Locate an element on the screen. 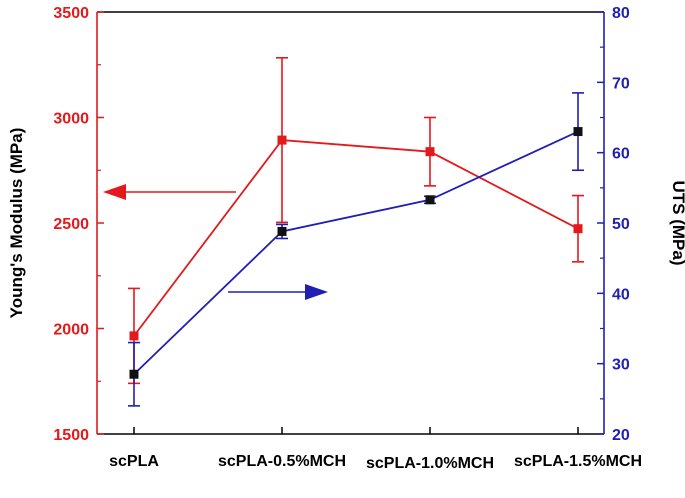 The height and width of the screenshot is (498, 685). left-axis-tick-label: 3500 is located at coordinates (71, 13).